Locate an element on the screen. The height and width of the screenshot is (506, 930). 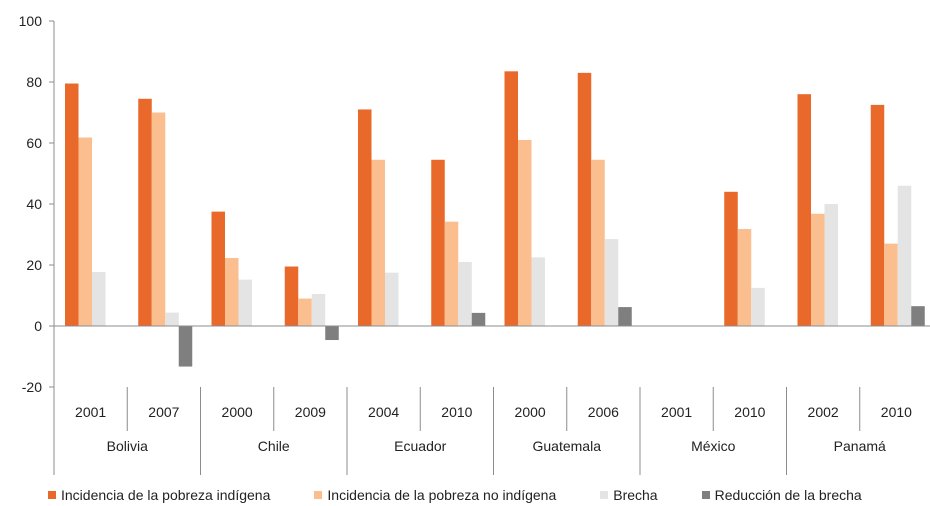
legend-item: Reducción de la brecha is located at coordinates (781, 495).